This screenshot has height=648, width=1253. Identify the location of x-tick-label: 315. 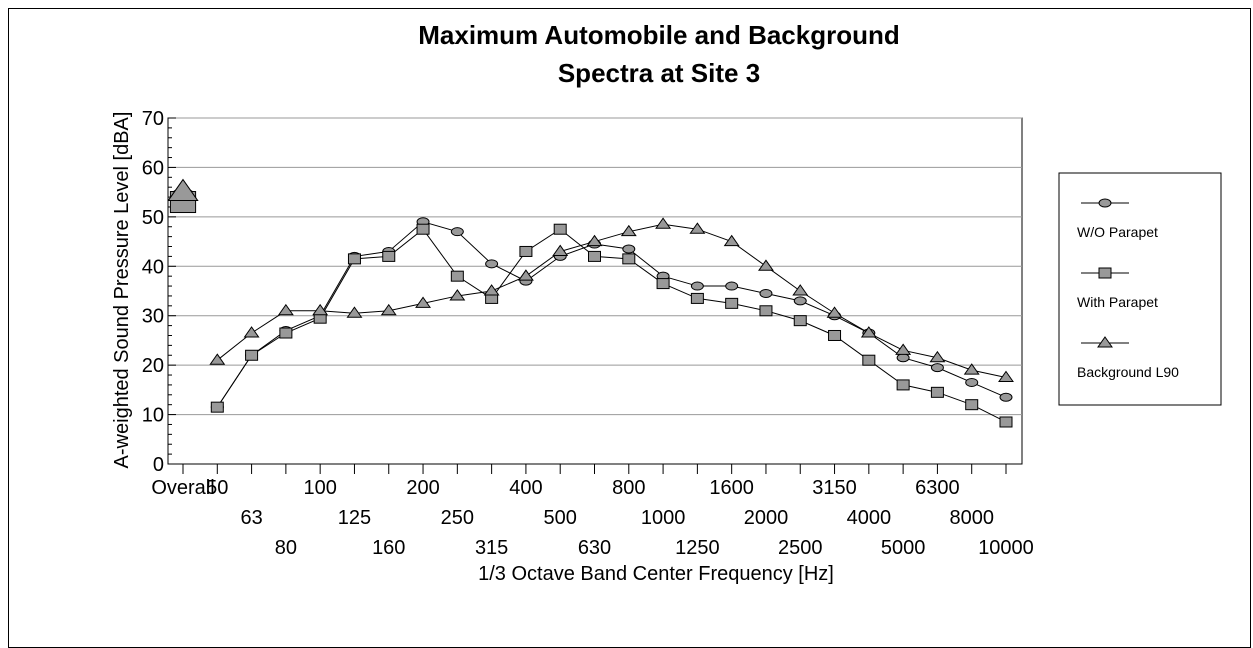
(491, 548).